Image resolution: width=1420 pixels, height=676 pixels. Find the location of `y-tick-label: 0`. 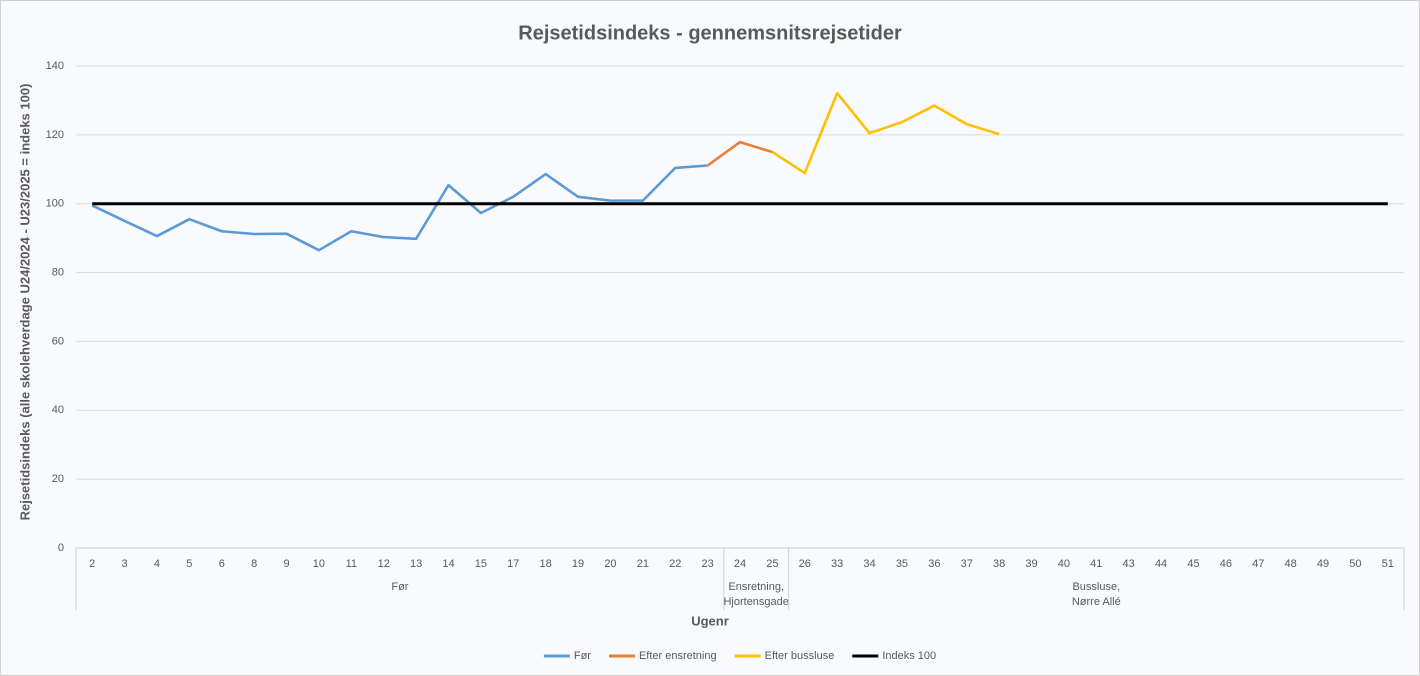

y-tick-label: 0 is located at coordinates (61, 548).